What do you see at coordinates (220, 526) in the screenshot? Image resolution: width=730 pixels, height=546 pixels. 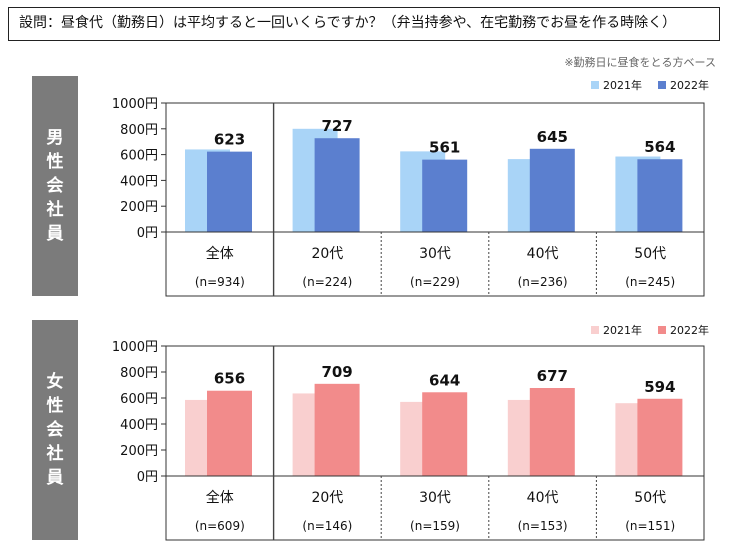 I see `sample-size-label: (n=609)` at bounding box center [220, 526].